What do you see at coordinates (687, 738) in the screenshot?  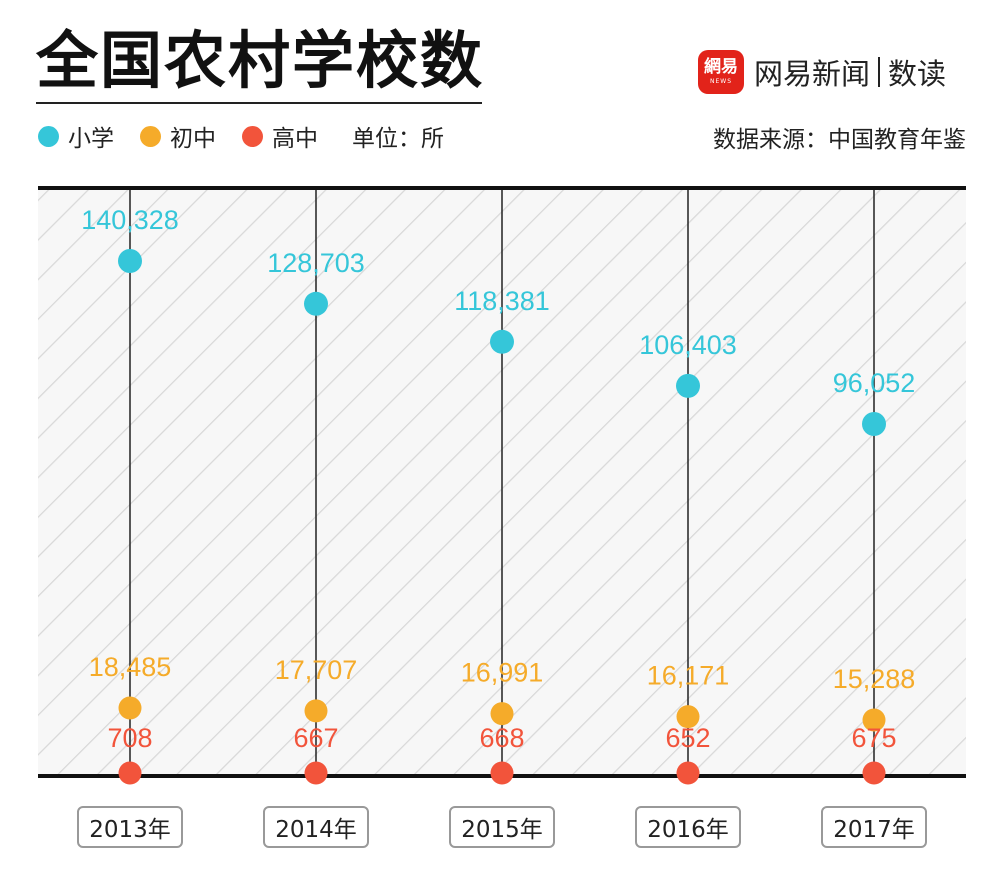 I see `data-label-s3-4: 652` at bounding box center [687, 738].